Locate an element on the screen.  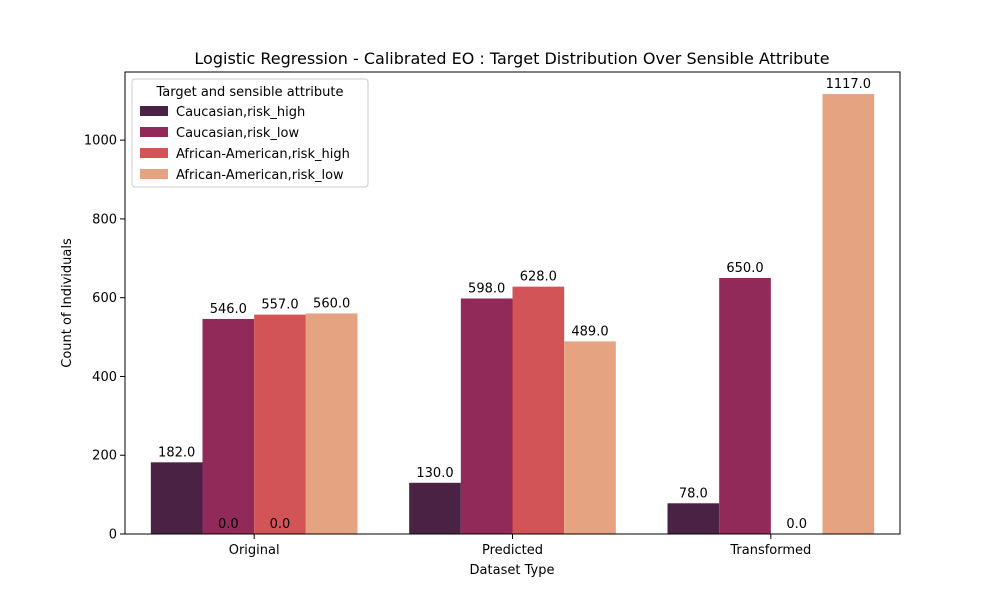
bar-value-label: 546.0 is located at coordinates (228, 309).